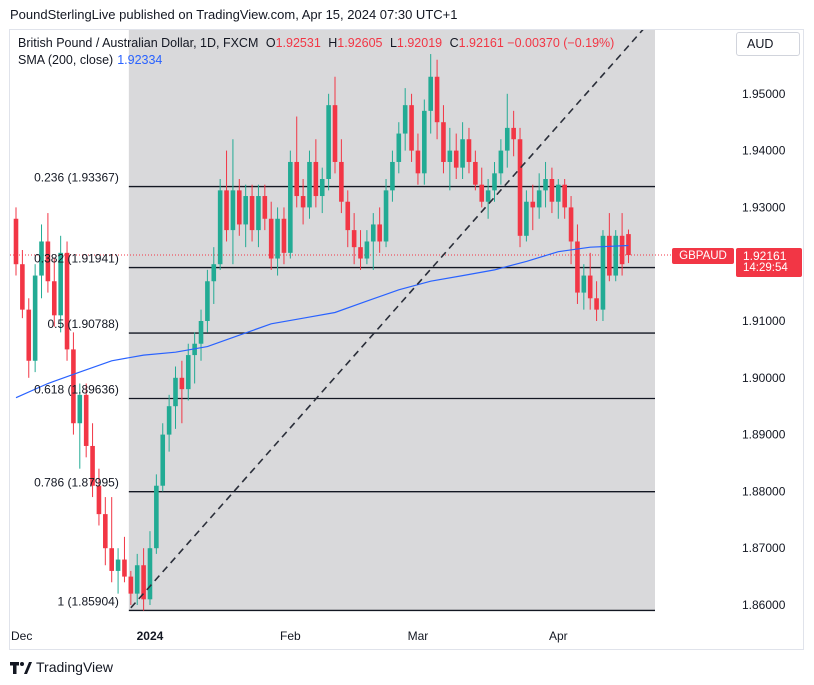 This screenshot has height=685, width=814. What do you see at coordinates (360, 43) in the screenshot?
I see `legend-high: 1.92605` at bounding box center [360, 43].